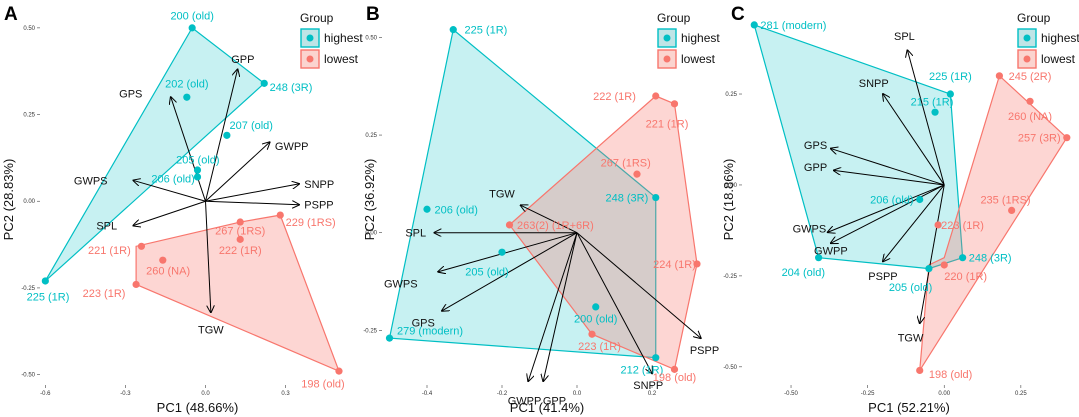 This screenshot has height=417, width=1079. What do you see at coordinates (125, 394) in the screenshot?
I see `x-tick-label: -0.3` at bounding box center [125, 394].